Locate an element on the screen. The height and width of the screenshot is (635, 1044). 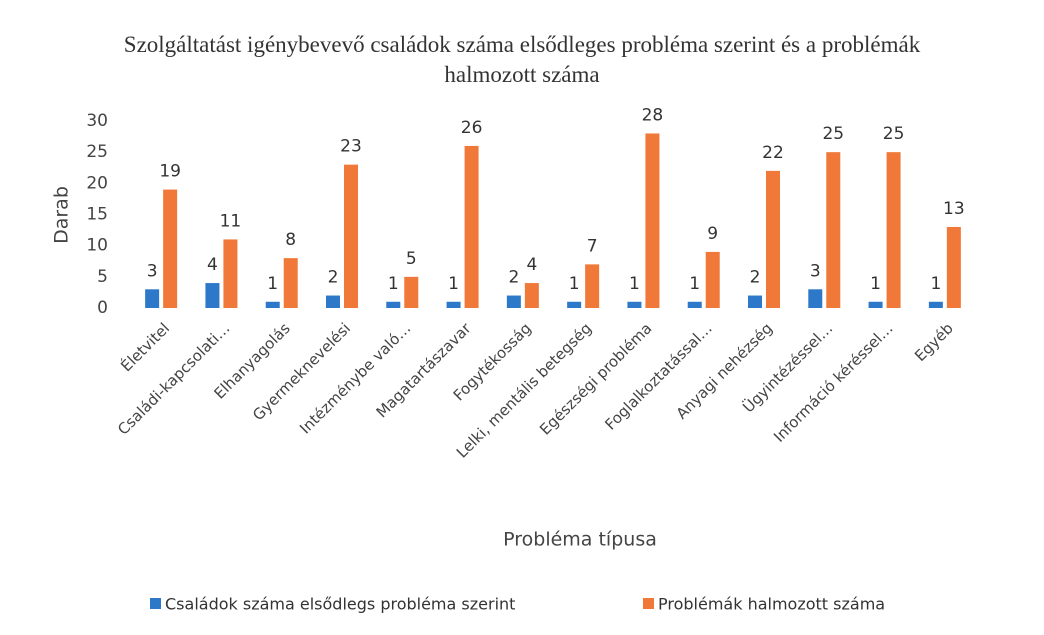
data-label: 23 is located at coordinates (351, 147).